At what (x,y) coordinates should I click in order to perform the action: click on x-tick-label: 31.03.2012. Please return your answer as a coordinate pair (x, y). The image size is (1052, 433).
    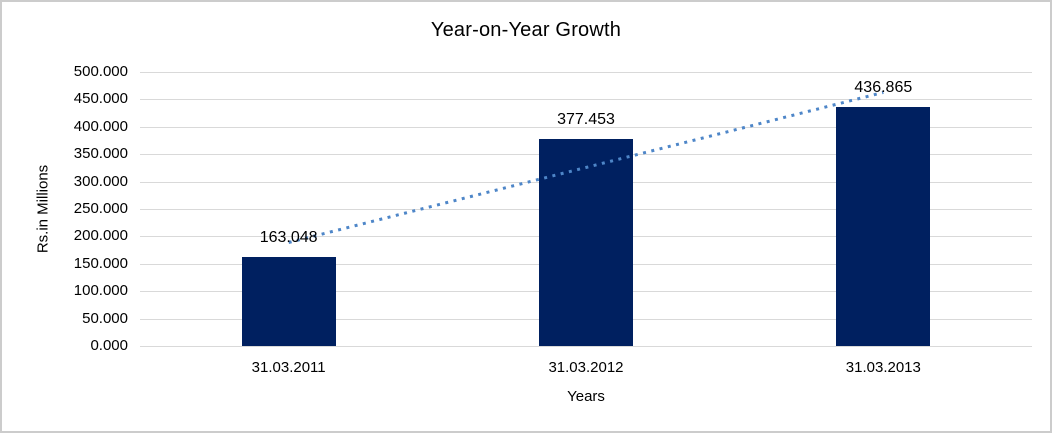
    Looking at the image, I should click on (586, 367).